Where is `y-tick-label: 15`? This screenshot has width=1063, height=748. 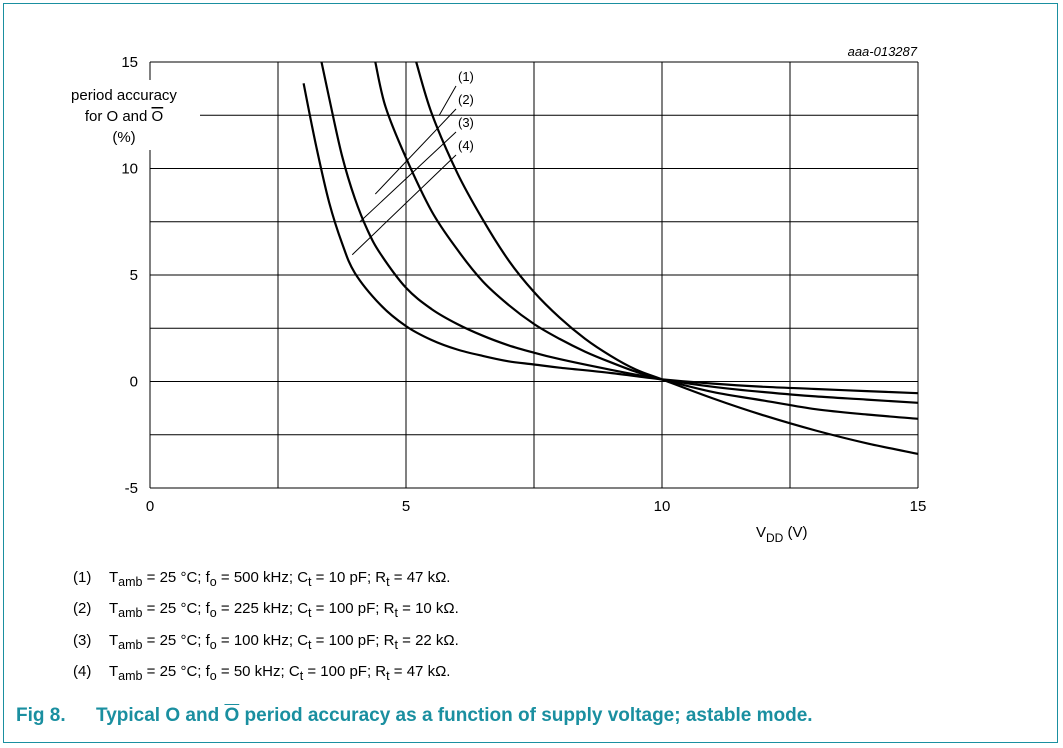 y-tick-label: 15 is located at coordinates (129, 62).